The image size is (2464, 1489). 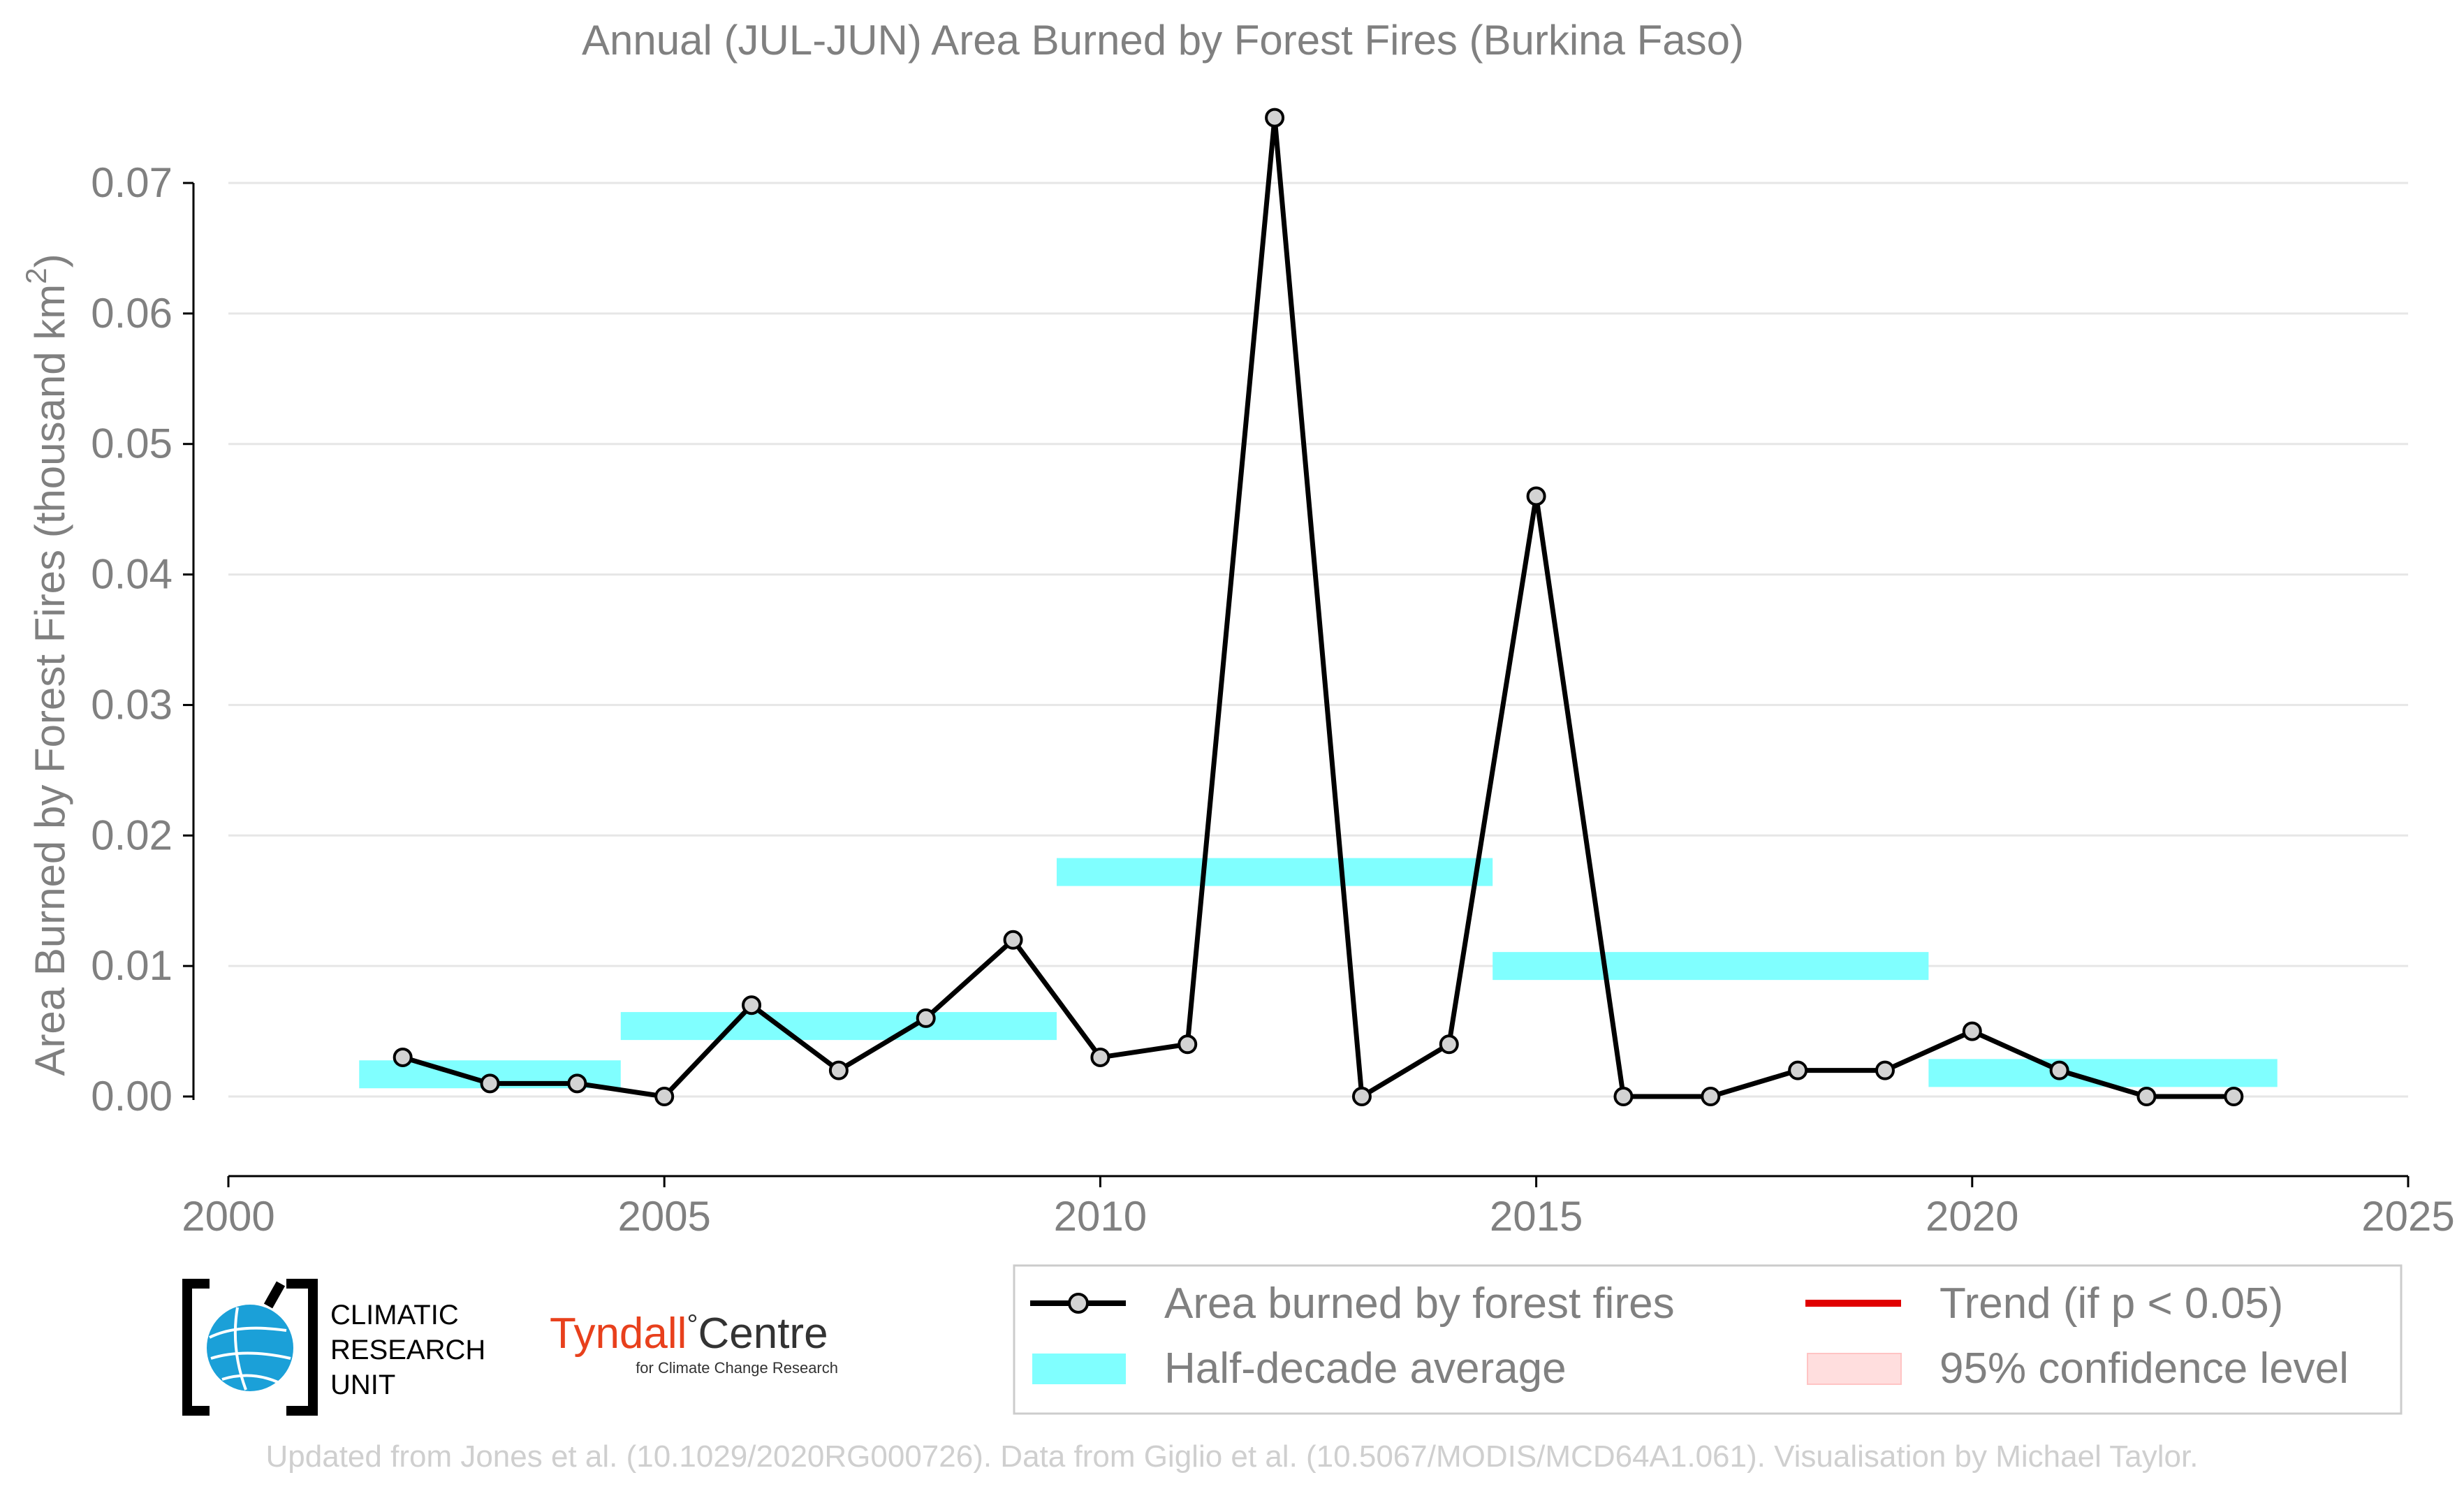 What do you see at coordinates (1275, 118) in the screenshot?
I see `data-point-2012` at bounding box center [1275, 118].